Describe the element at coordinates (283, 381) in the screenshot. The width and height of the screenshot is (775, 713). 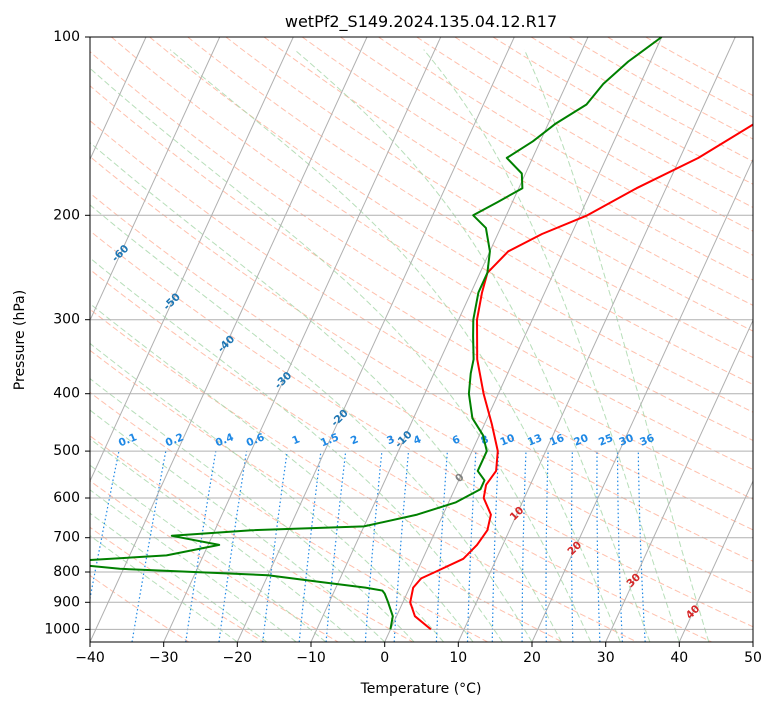
I see `isotherm-label: -30` at that location.